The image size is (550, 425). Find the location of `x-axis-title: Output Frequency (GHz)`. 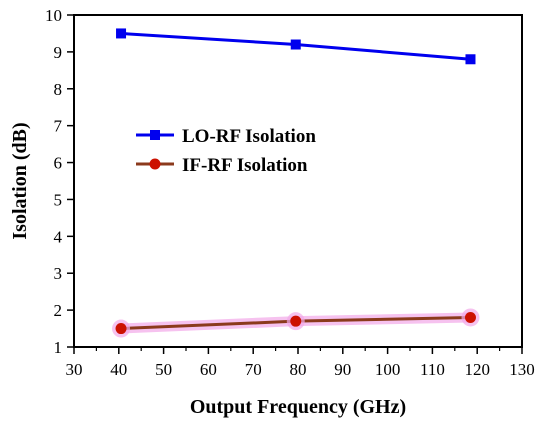

x-axis-title: Output Frequency (GHz) is located at coordinates (298, 407).